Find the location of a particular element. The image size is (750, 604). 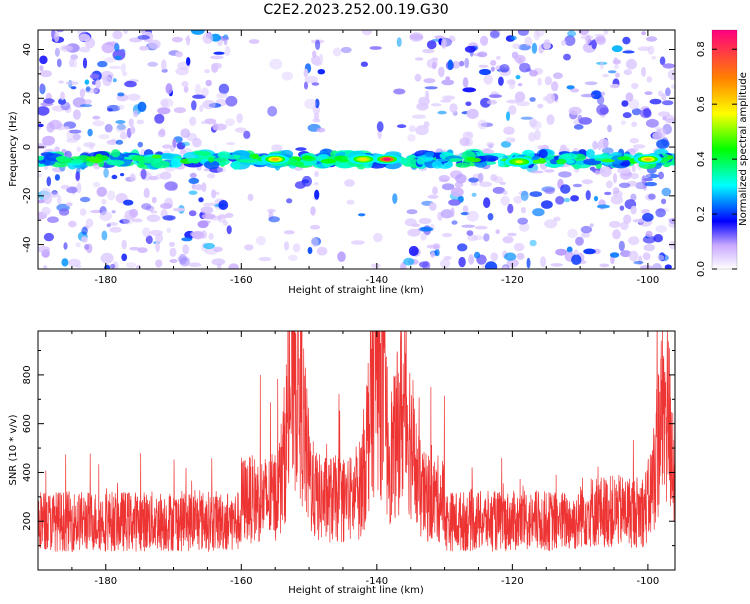

heatmap-x-axis-label: Height of straight line (km) is located at coordinates (356, 290).